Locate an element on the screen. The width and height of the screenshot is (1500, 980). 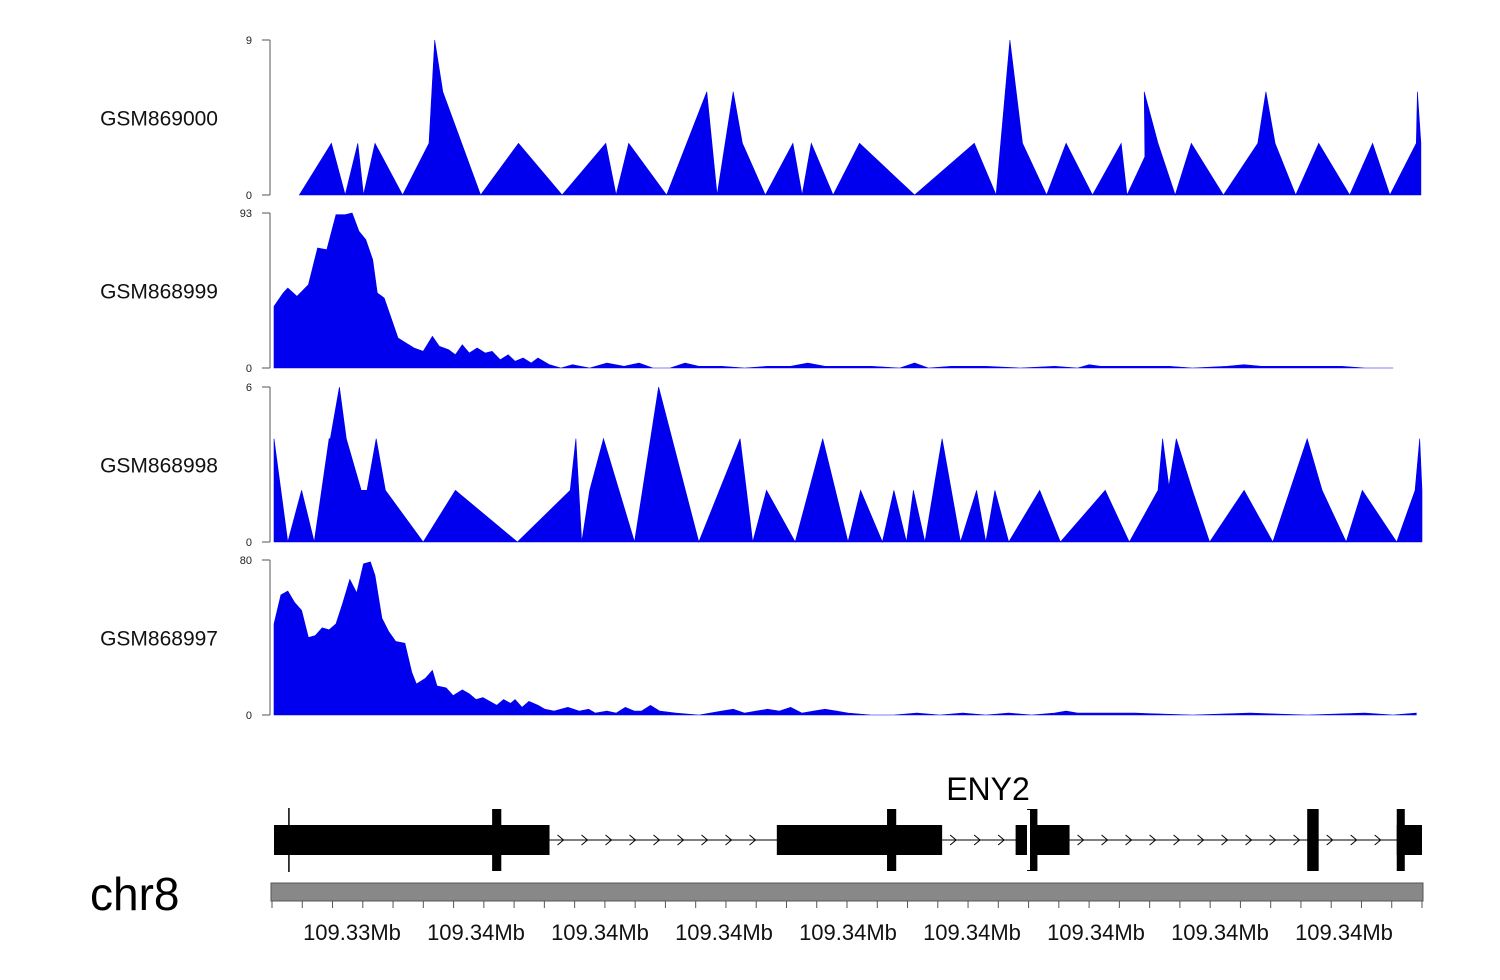
y-tick-label-top: 6 is located at coordinates (249, 388).